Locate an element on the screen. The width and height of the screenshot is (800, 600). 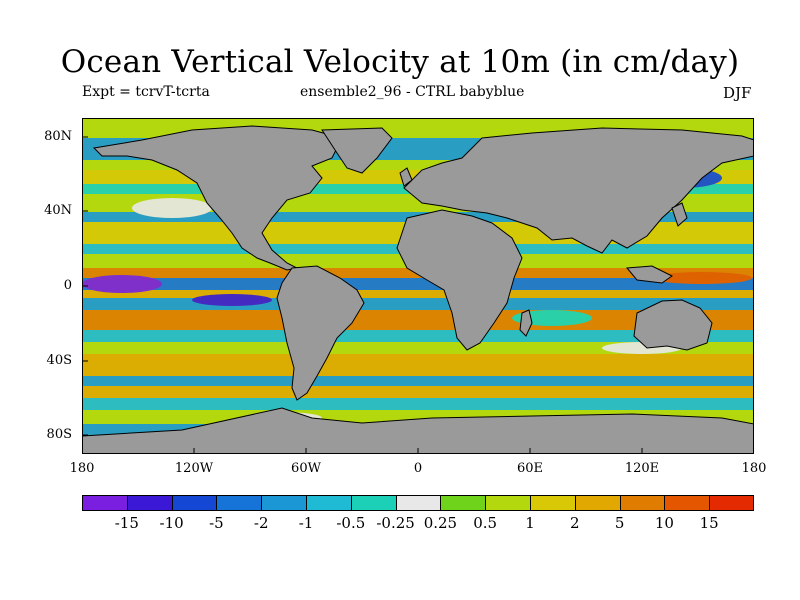
colorbar-label: 15 is located at coordinates (709, 523).